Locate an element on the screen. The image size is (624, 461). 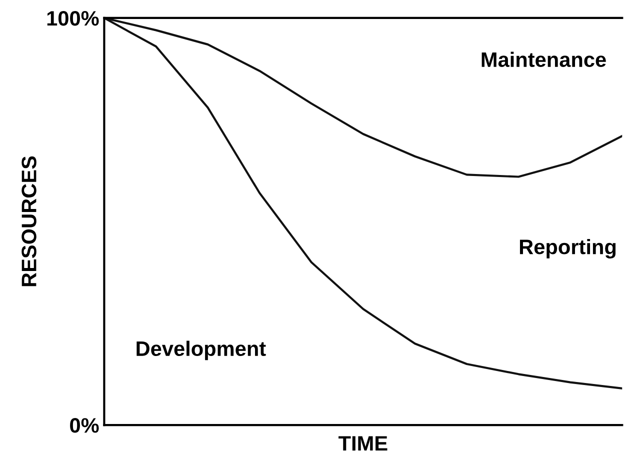
x-axis-title: TIME is located at coordinates (363, 443).